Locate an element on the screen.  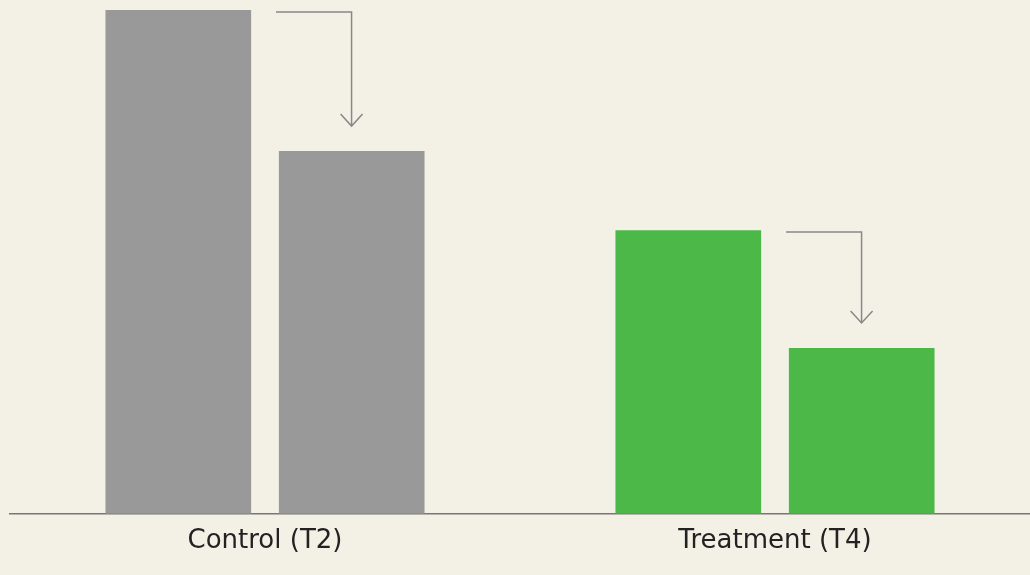
x-tick-label: Control (T2) is located at coordinates (265, 539).